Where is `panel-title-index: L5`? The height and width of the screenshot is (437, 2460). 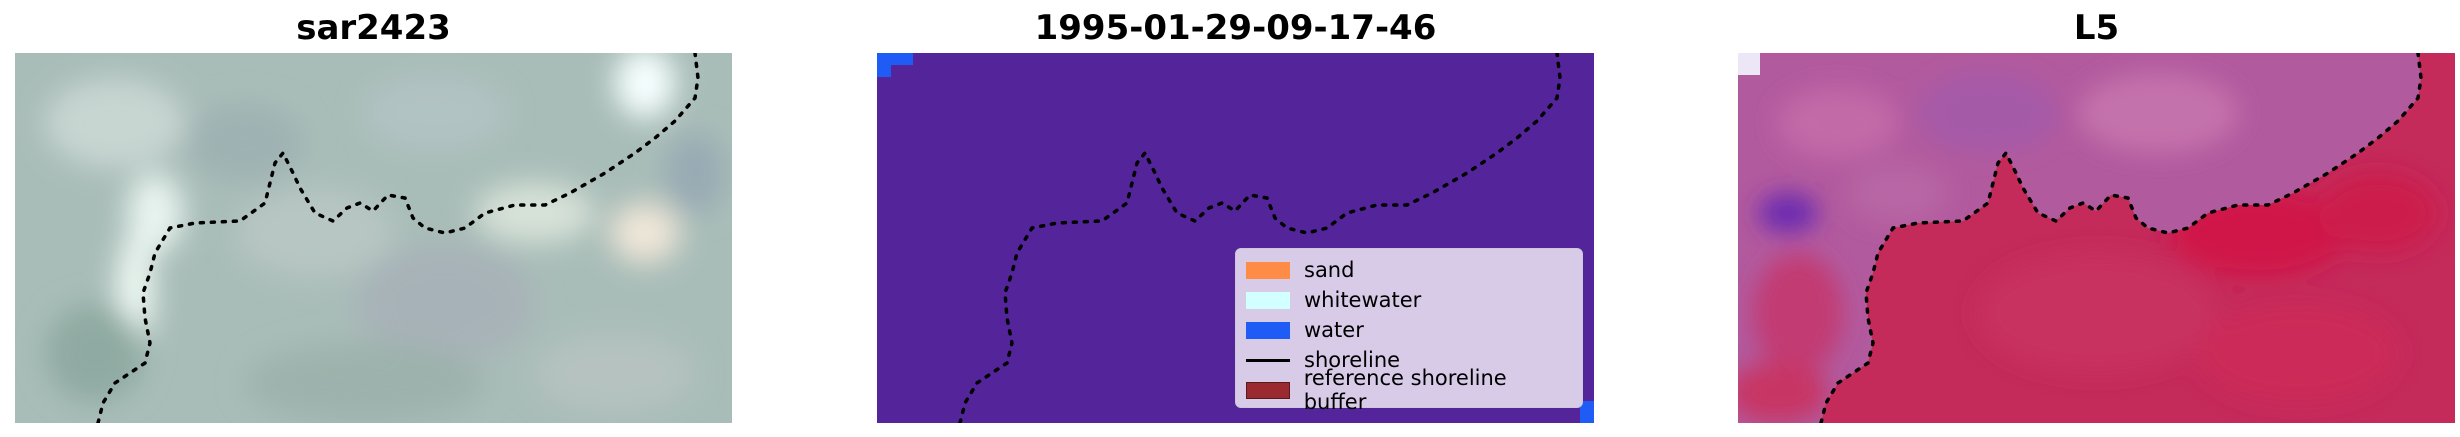
panel-title-index: L5 is located at coordinates (2096, 28).